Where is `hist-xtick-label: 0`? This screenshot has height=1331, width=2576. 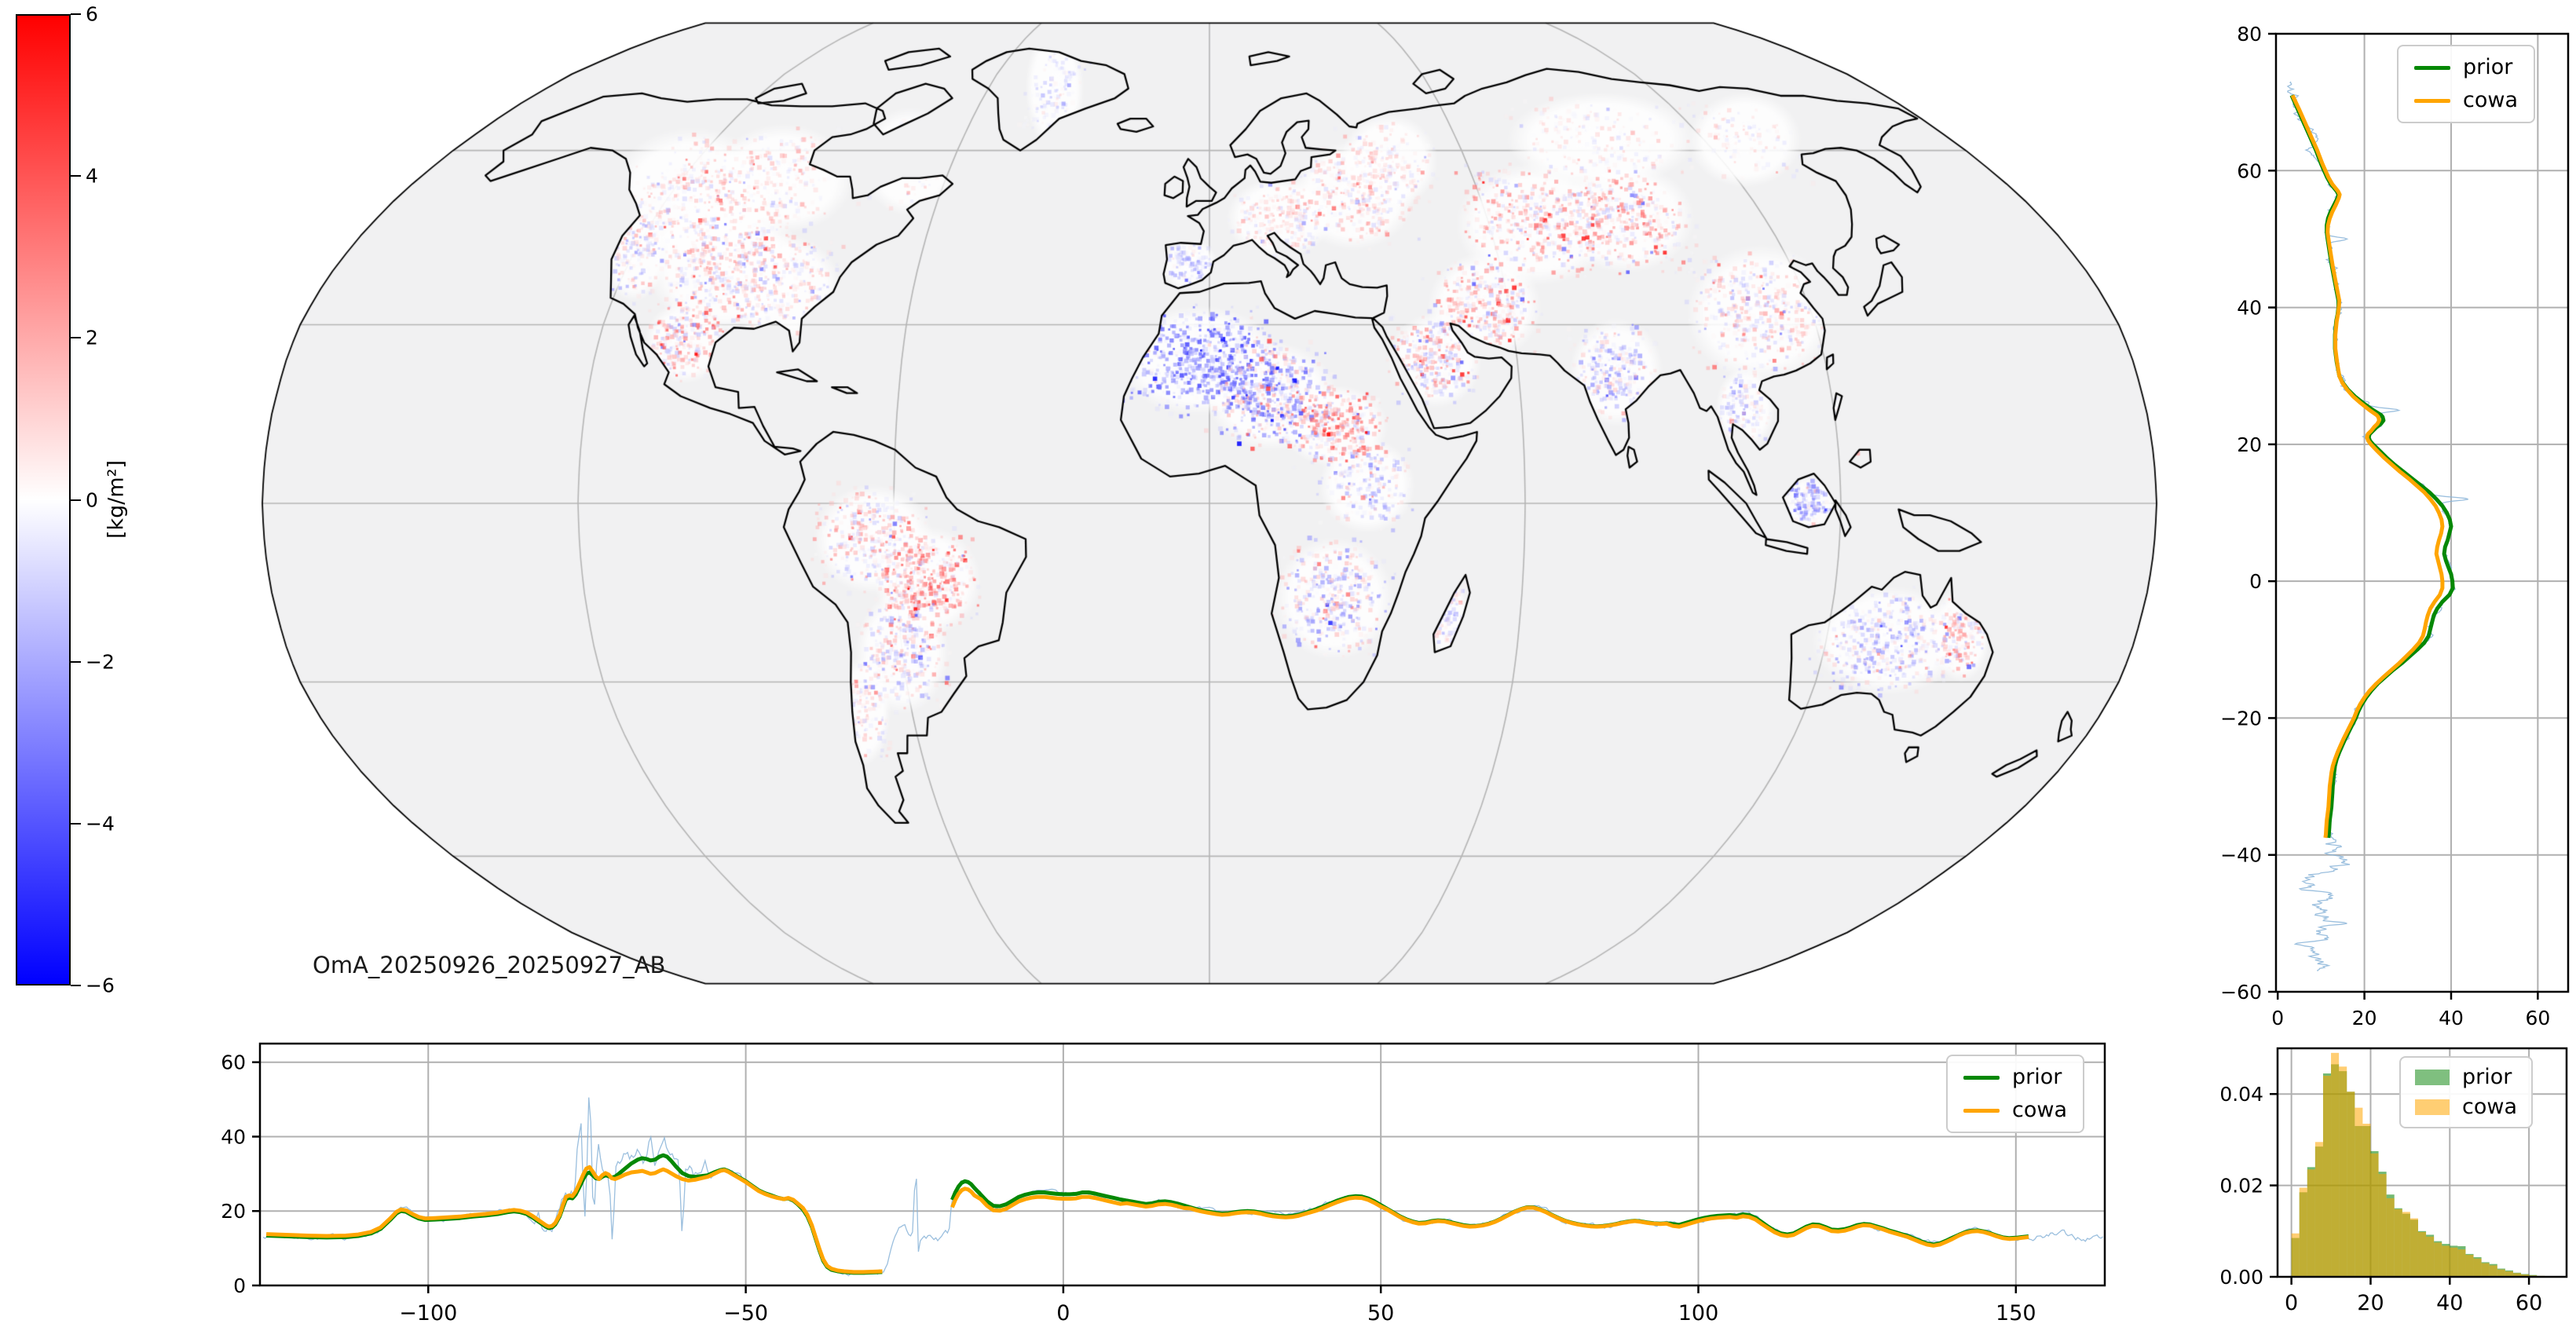
hist-xtick-label: 0 is located at coordinates (2292, 1303).